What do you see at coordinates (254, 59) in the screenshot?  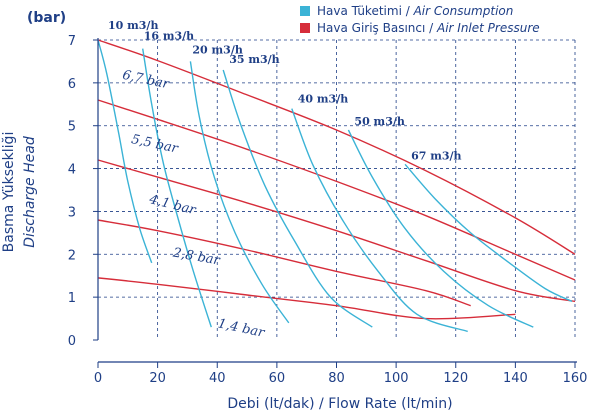 I see `air-consumption-label: 35 m3/h` at bounding box center [254, 59].